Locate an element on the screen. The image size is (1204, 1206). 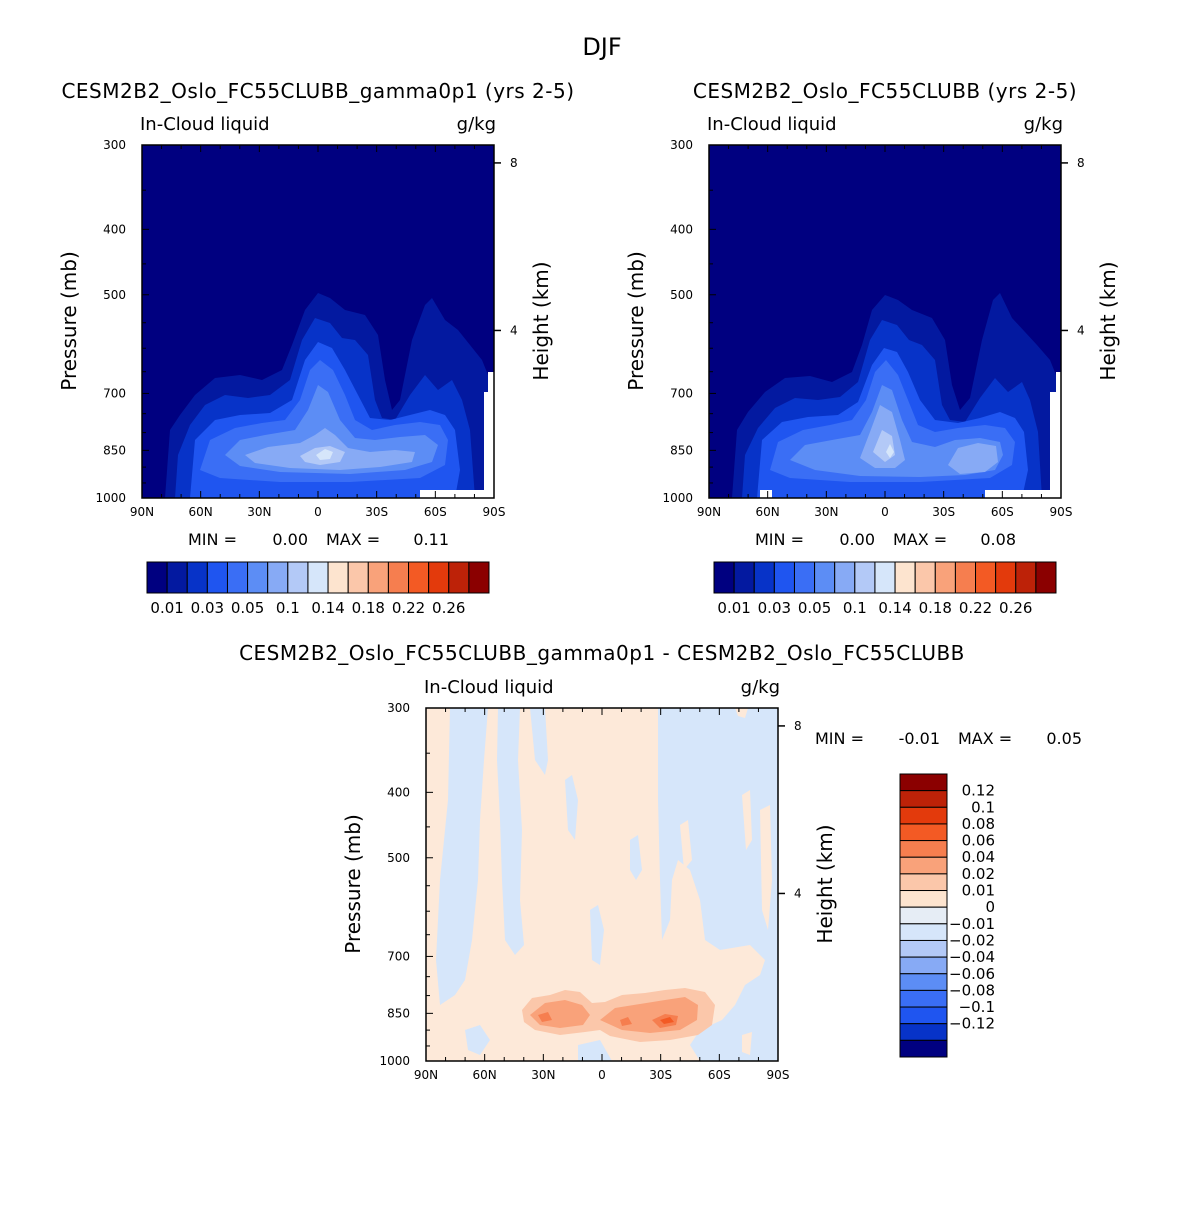
x-tick-label: 90N is located at coordinates (142, 512).